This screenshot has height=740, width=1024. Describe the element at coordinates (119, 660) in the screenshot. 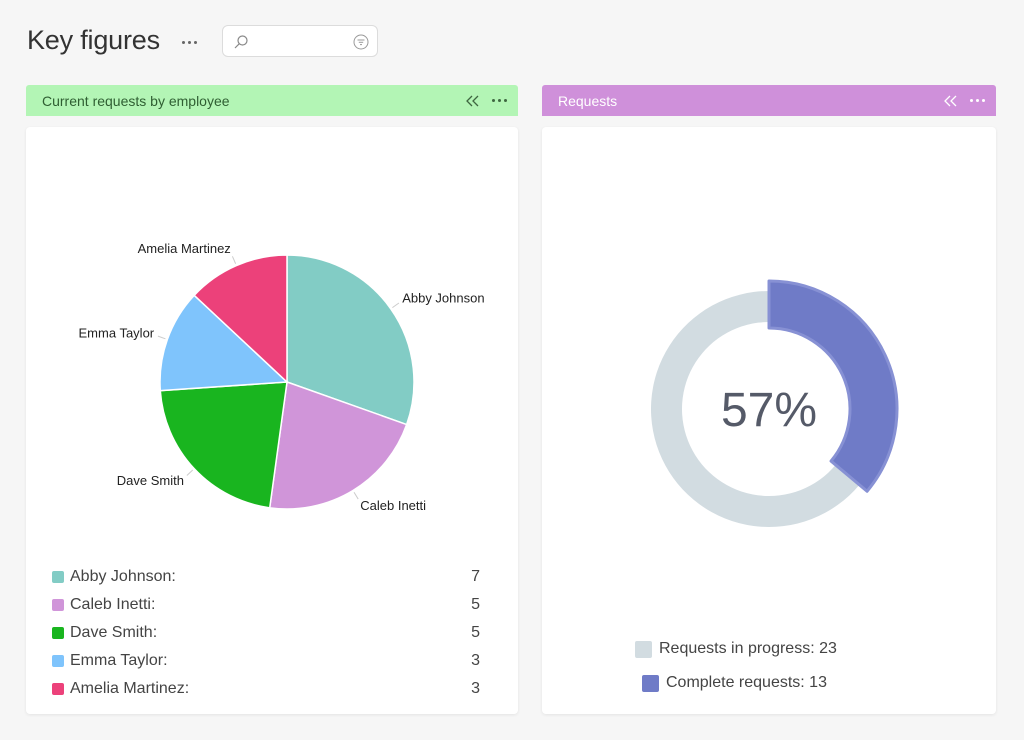

I see `legend-label: Emma Taylor:` at that location.